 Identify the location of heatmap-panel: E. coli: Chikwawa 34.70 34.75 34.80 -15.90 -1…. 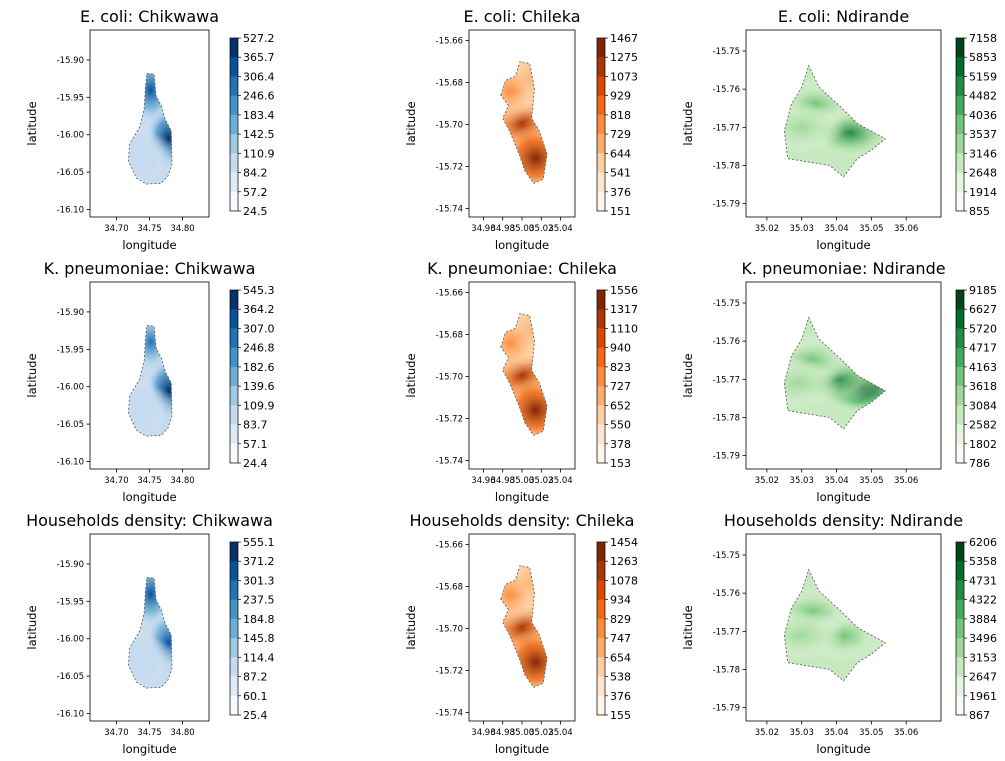
(150, 129).